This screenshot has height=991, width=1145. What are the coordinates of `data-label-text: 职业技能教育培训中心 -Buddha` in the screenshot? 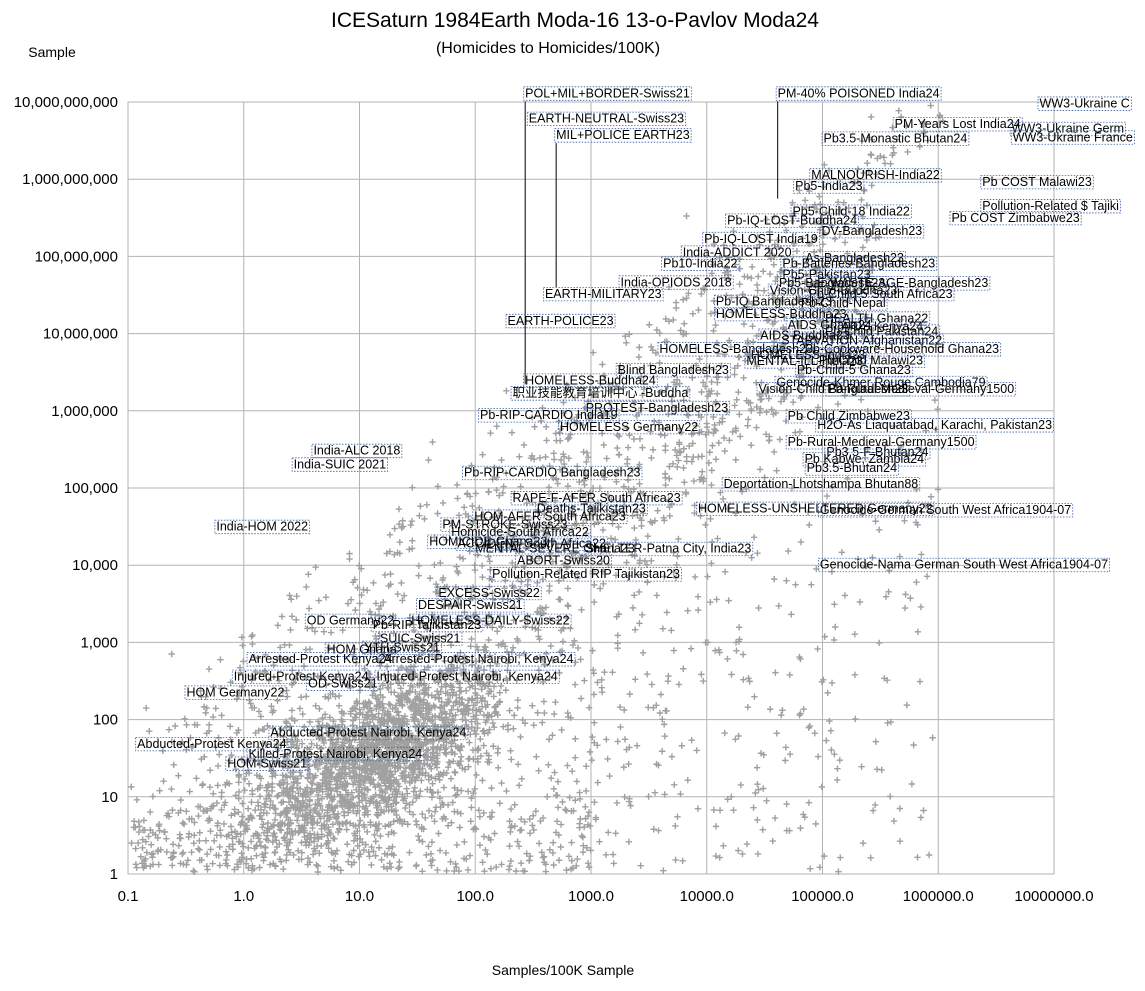 It's located at (601, 392).